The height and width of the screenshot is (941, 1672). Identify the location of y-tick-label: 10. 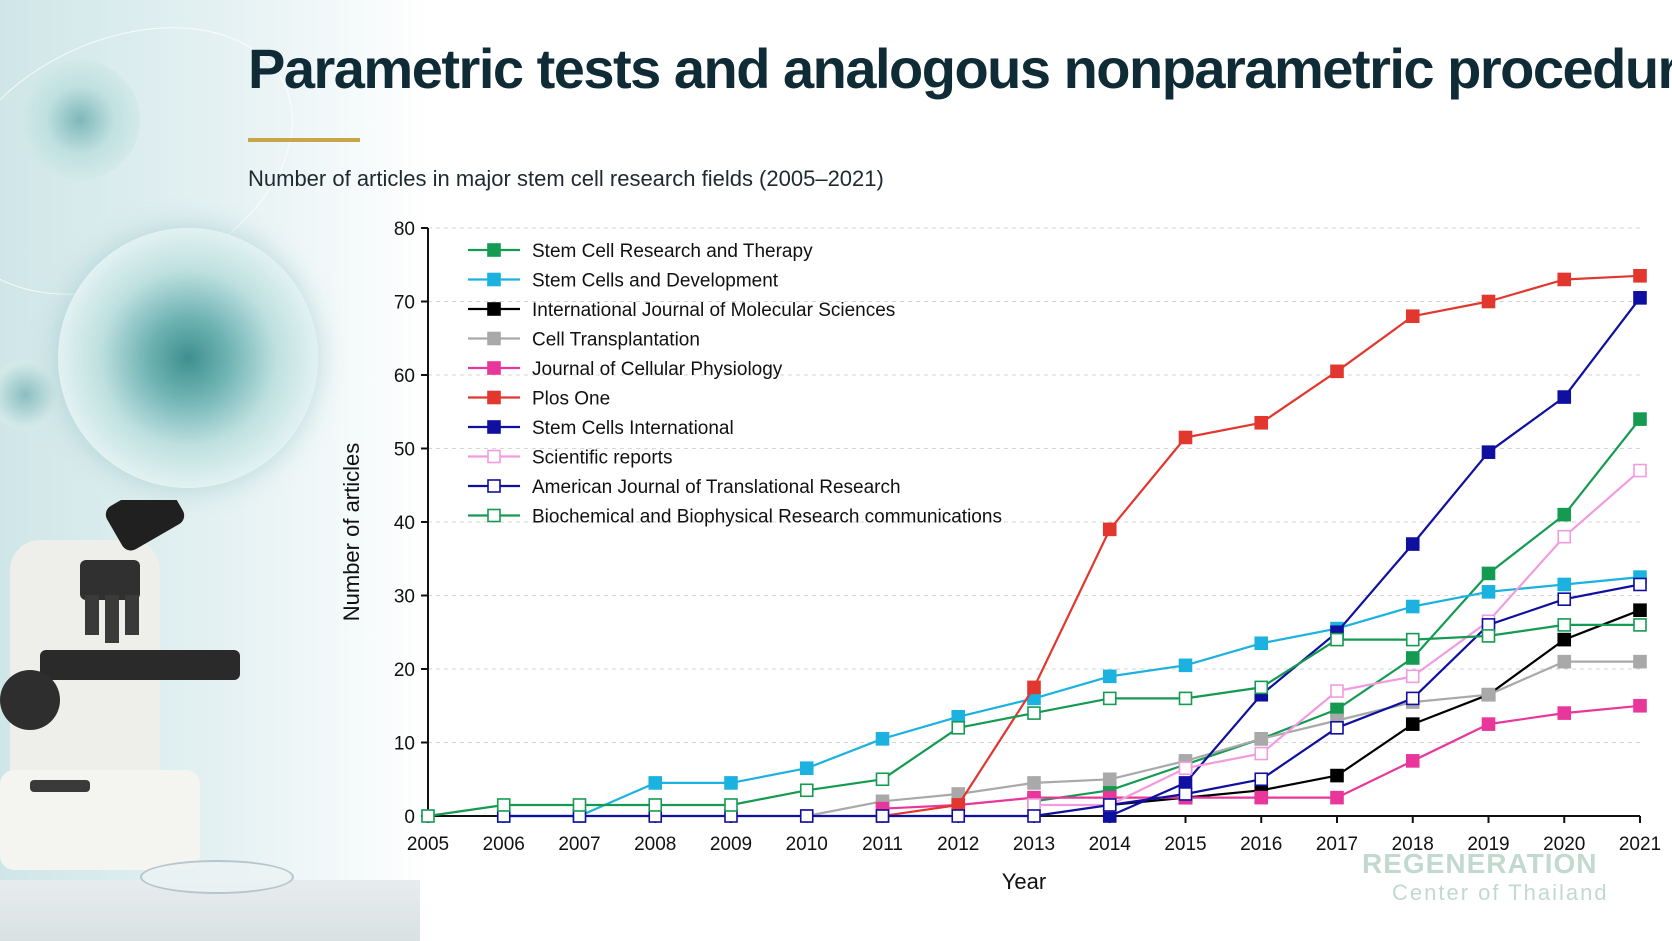
(404, 744).